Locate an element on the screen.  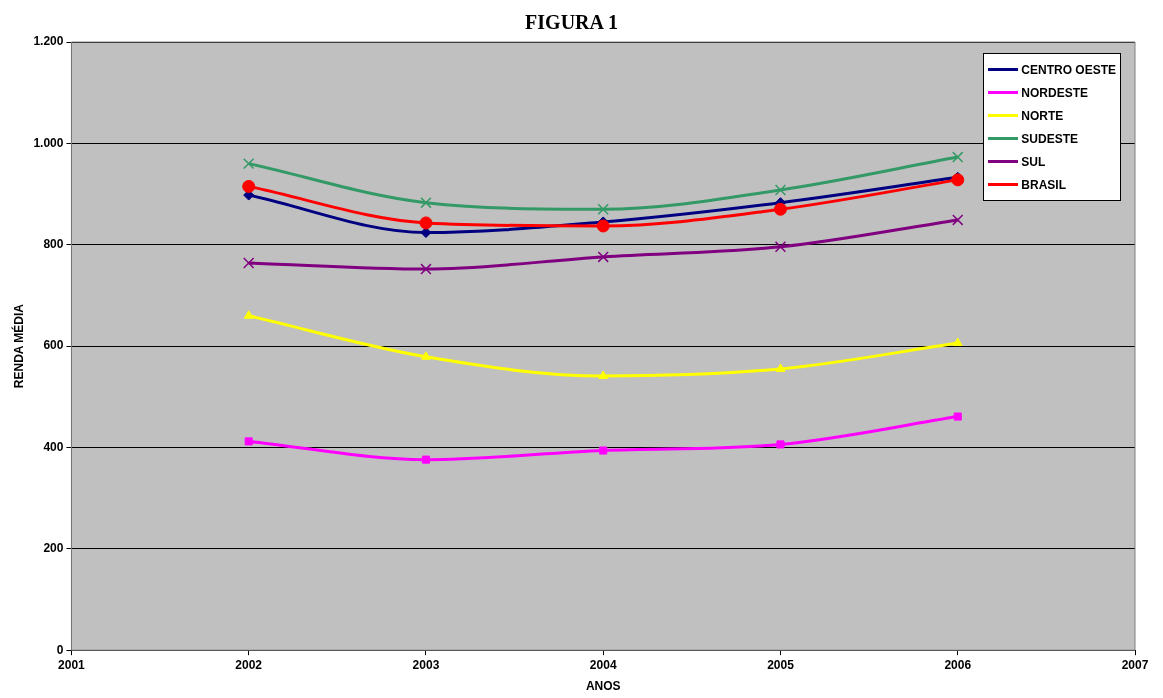
y-tick-label: 0 is located at coordinates (60, 649).